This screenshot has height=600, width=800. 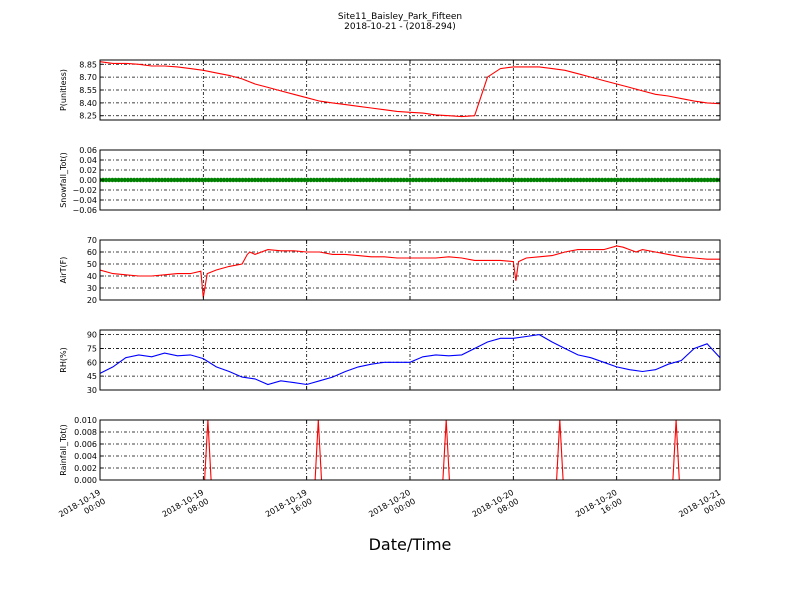 I want to click on x-tick-label-2: 2018-10-1916:00, so click(x=289, y=508).